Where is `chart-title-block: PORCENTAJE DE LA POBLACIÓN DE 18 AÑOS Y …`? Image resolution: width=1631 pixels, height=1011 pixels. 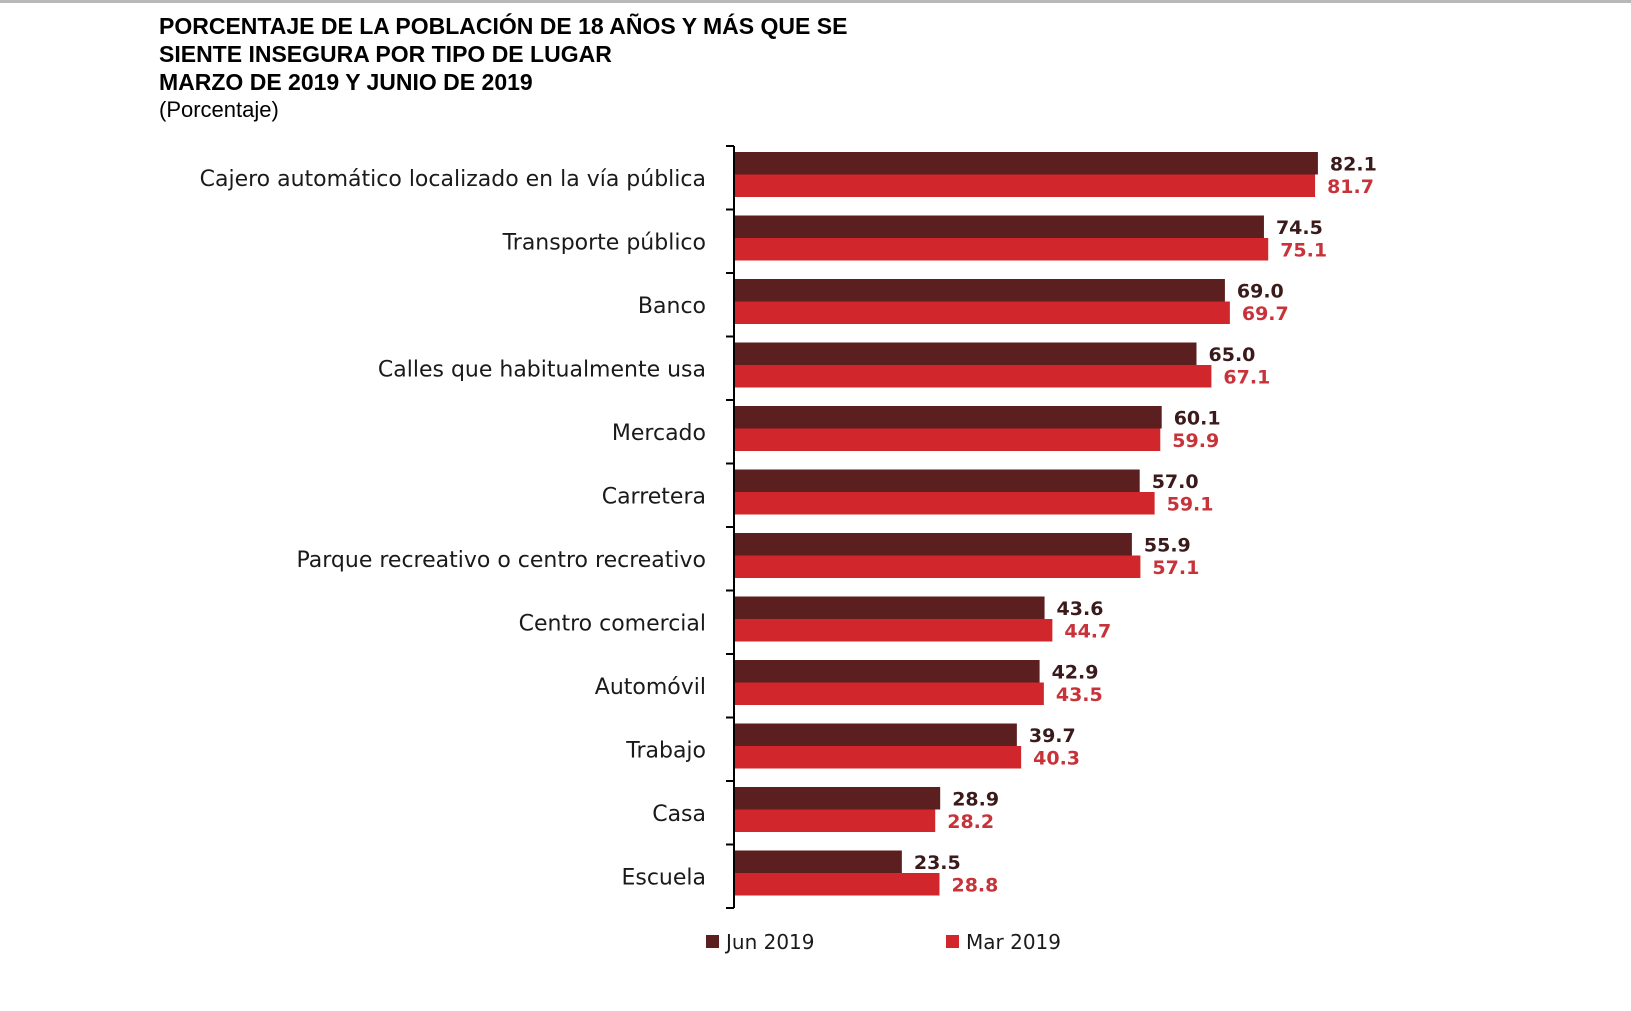 chart-title-block: PORCENTAJE DE LA POBLACIÓN DE 18 AÑOS Y … is located at coordinates (709, 68).